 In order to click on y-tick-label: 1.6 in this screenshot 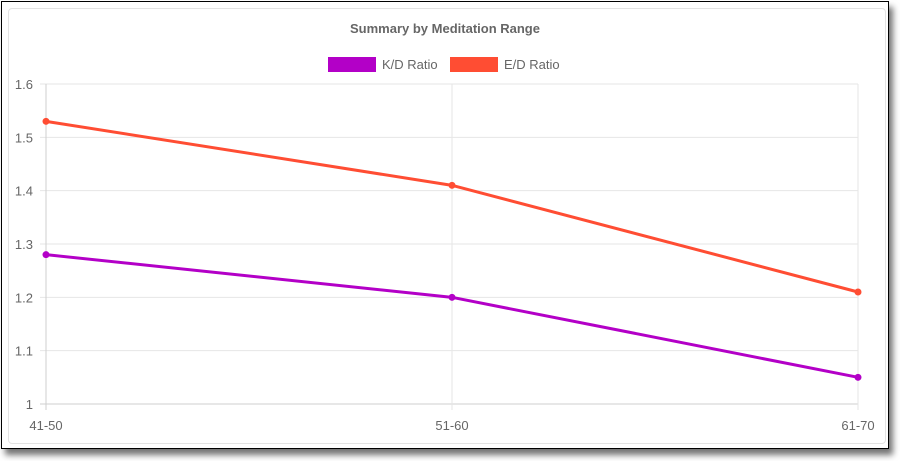, I will do `click(24, 84)`.